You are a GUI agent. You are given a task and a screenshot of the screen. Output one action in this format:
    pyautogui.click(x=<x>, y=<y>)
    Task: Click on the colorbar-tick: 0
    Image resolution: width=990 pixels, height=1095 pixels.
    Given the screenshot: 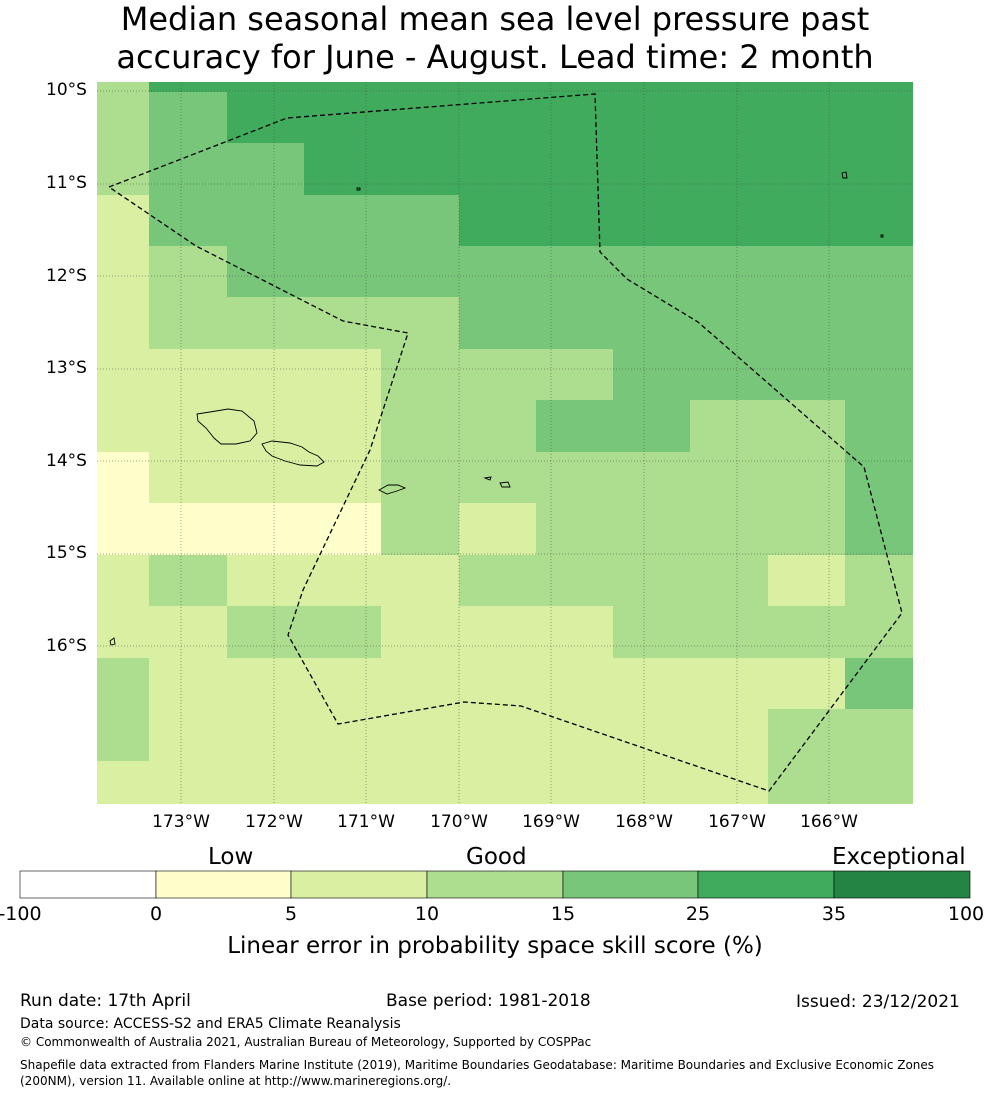 What is the action you would take?
    pyautogui.click(x=156, y=914)
    